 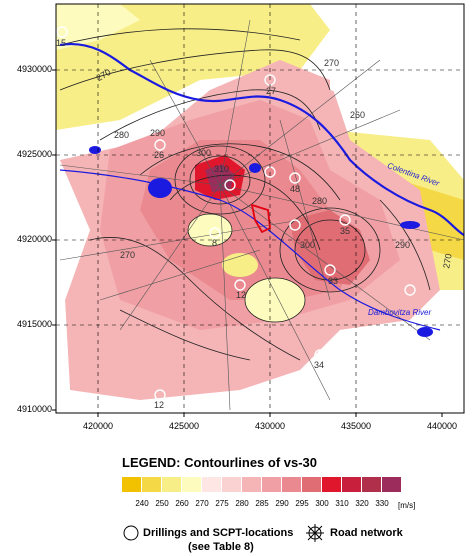 What do you see at coordinates (182, 503) in the screenshot?
I see `scale-label: 260` at bounding box center [182, 503].